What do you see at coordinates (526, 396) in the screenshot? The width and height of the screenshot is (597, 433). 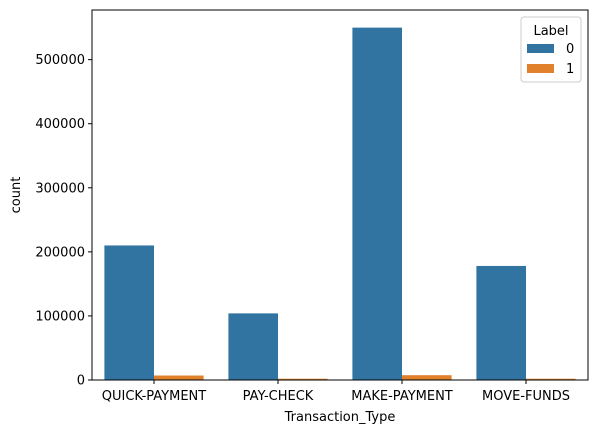 I see `x-tick-label: MOVE-FUNDS` at bounding box center [526, 396].